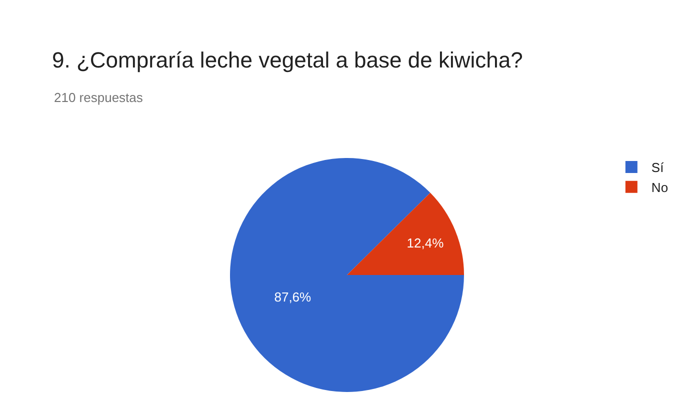 The width and height of the screenshot is (687, 411). I want to click on legend-label: No, so click(659, 187).